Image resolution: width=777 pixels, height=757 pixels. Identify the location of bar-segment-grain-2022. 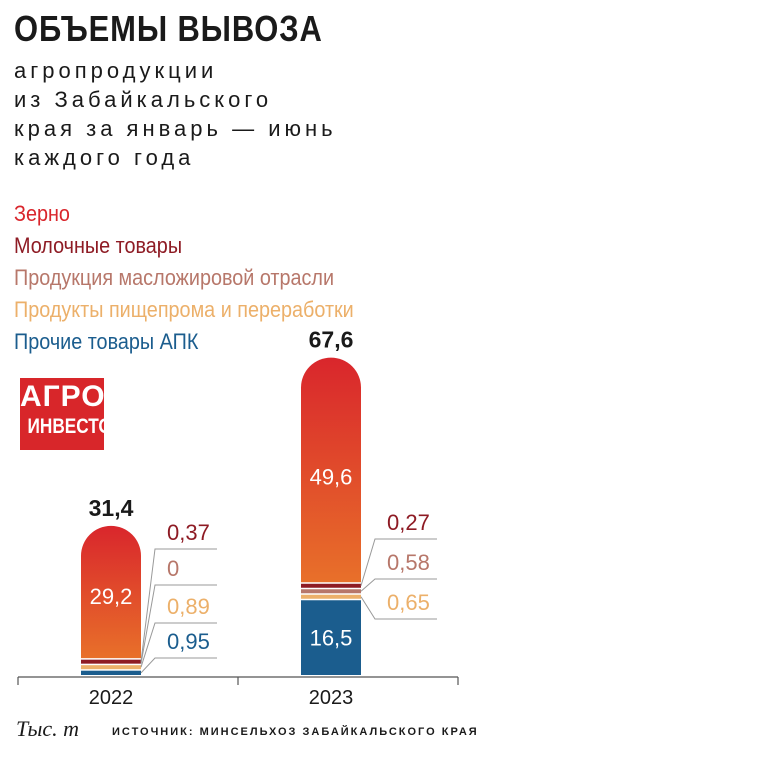
(111, 592).